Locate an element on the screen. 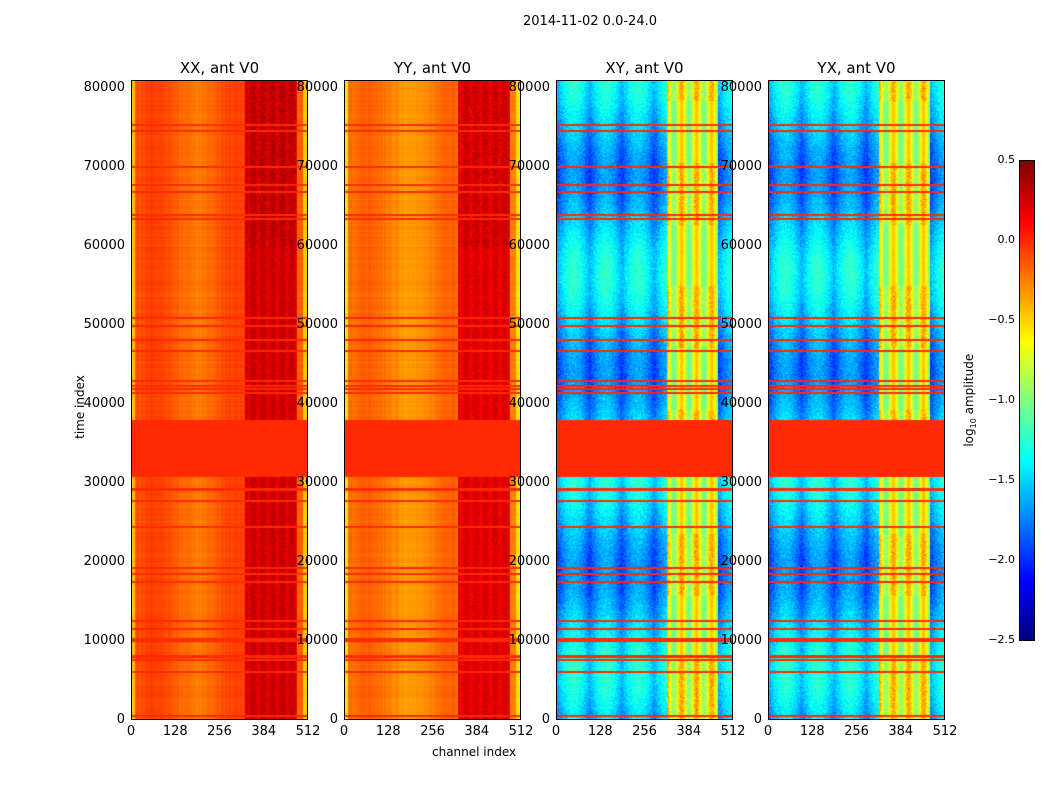  figure-title: 2014-11-02 0.0-24.0 is located at coordinates (590, 21).